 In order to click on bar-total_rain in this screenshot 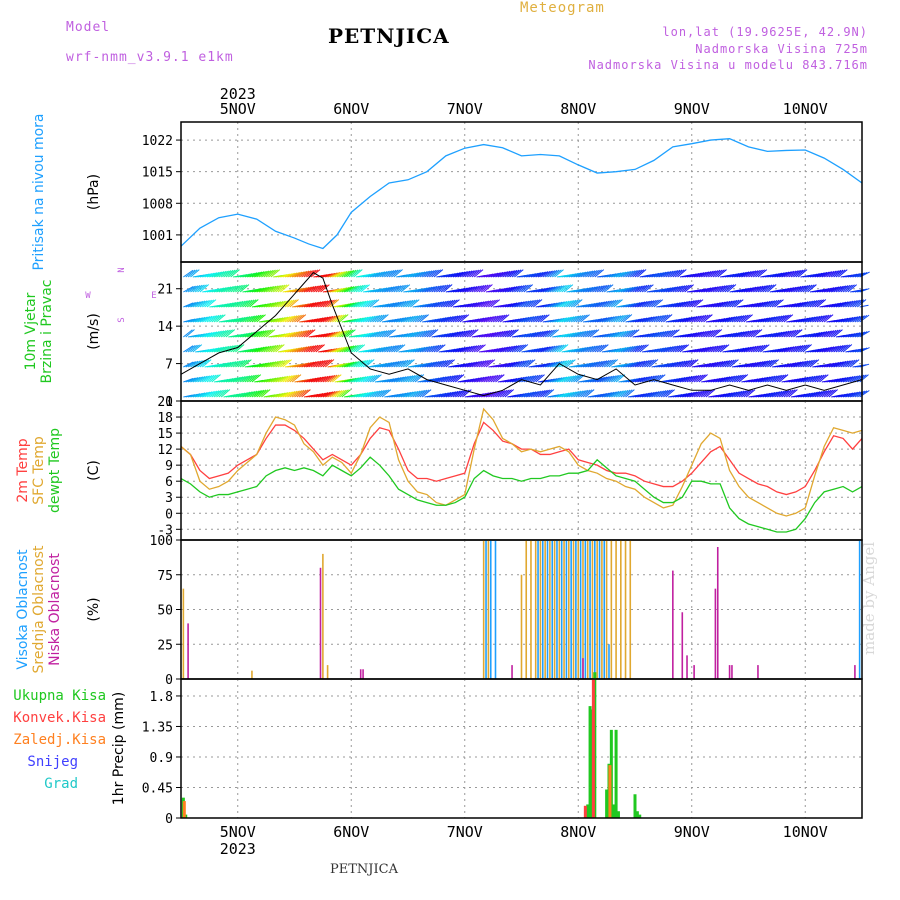, I will do `click(590, 762)`.